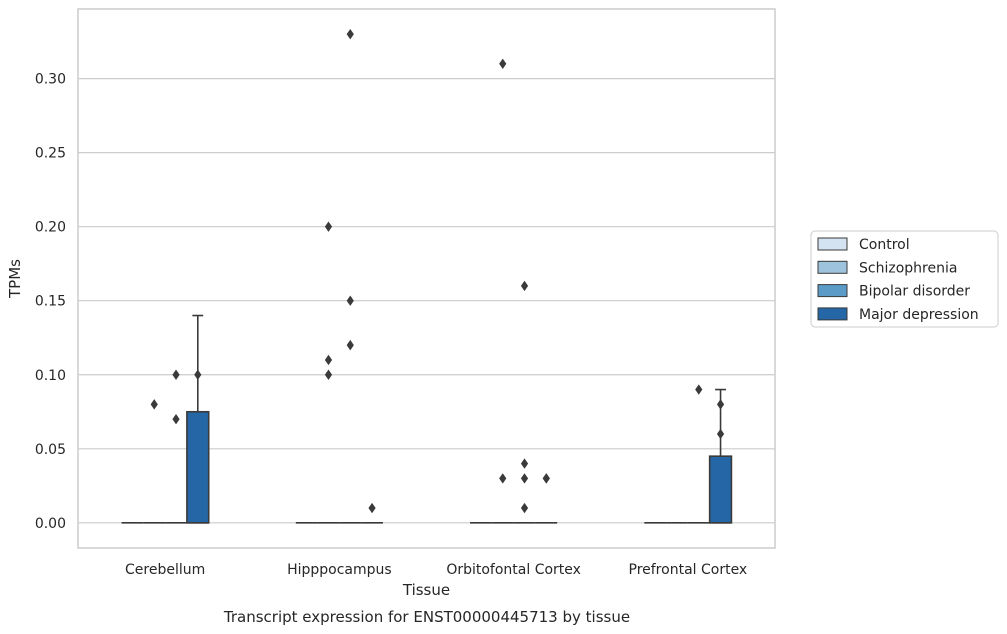 Image resolution: width=1007 pixels, height=634 pixels. Describe the element at coordinates (884, 245) in the screenshot. I see `legend-label: Control` at that location.